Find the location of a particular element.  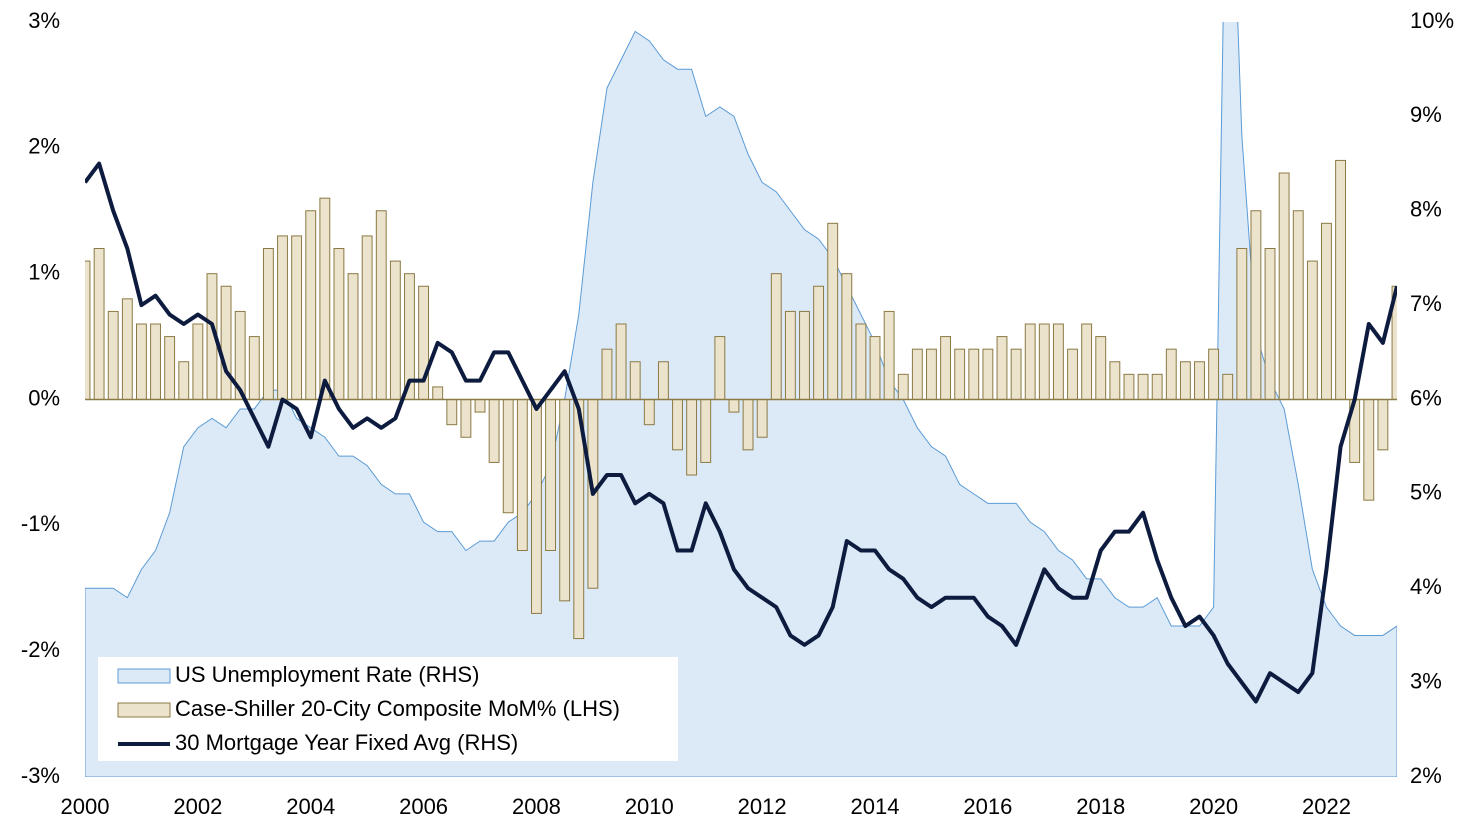

y-tick-label: 1% is located at coordinates (44, 271).